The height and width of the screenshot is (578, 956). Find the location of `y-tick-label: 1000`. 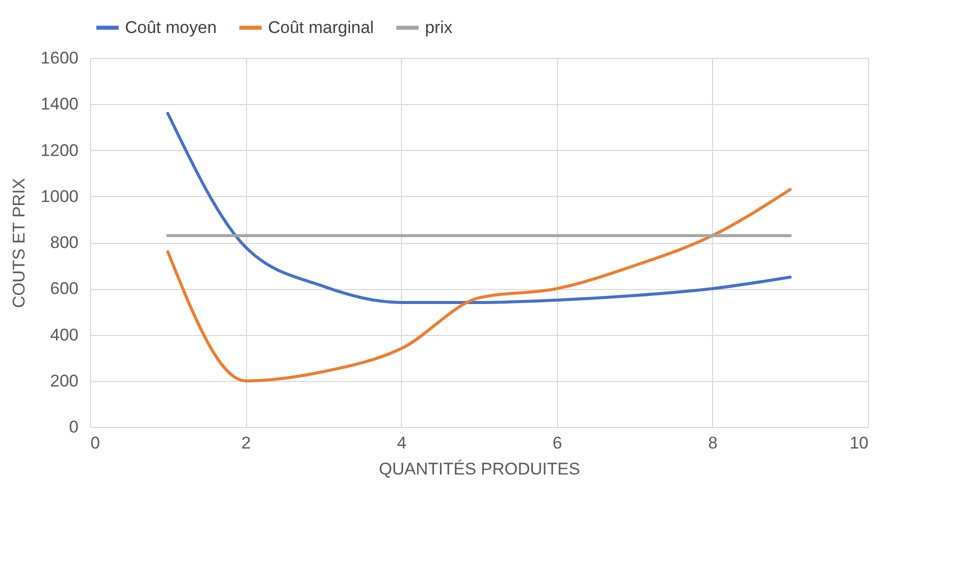

y-tick-label: 1000 is located at coordinates (59, 196).